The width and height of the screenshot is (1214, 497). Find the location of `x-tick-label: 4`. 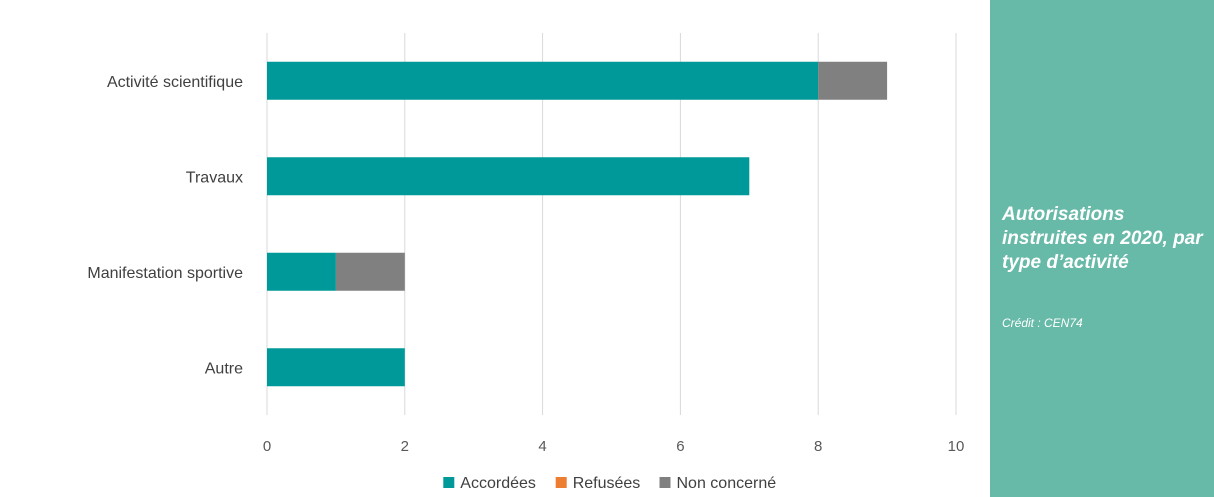

x-tick-label: 4 is located at coordinates (542, 446).